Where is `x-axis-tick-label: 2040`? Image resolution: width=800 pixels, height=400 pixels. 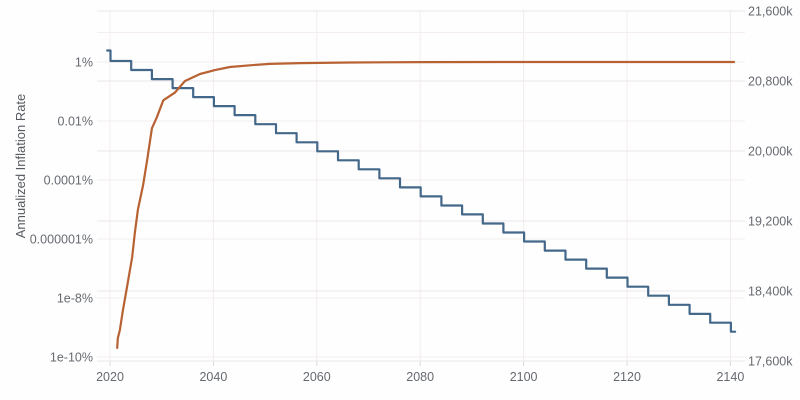 x-axis-tick-label: 2040 is located at coordinates (213, 377).